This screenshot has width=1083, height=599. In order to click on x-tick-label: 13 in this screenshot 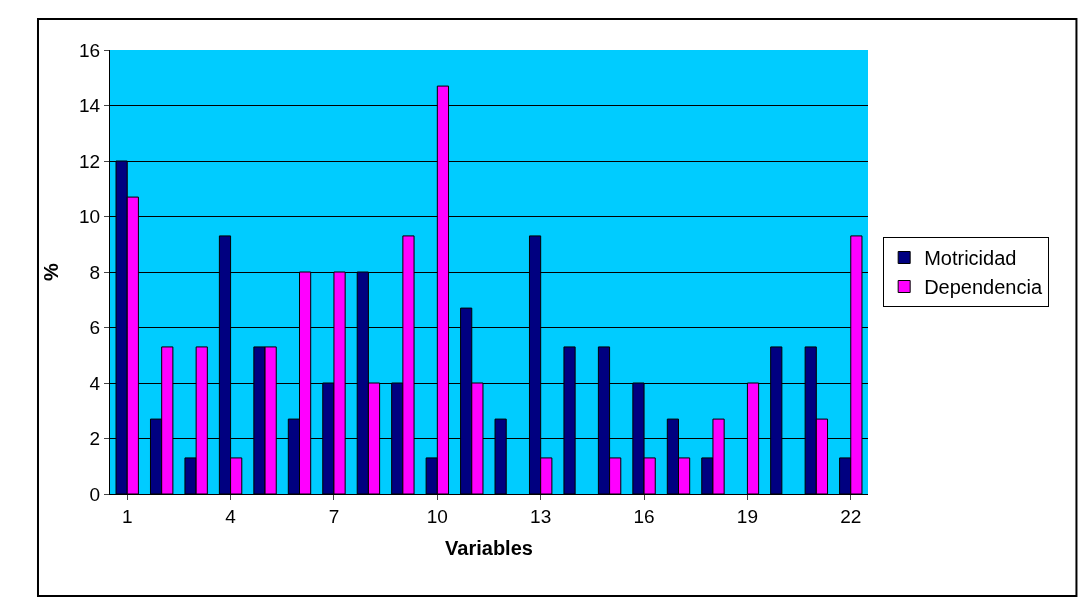, I will do `click(541, 516)`.